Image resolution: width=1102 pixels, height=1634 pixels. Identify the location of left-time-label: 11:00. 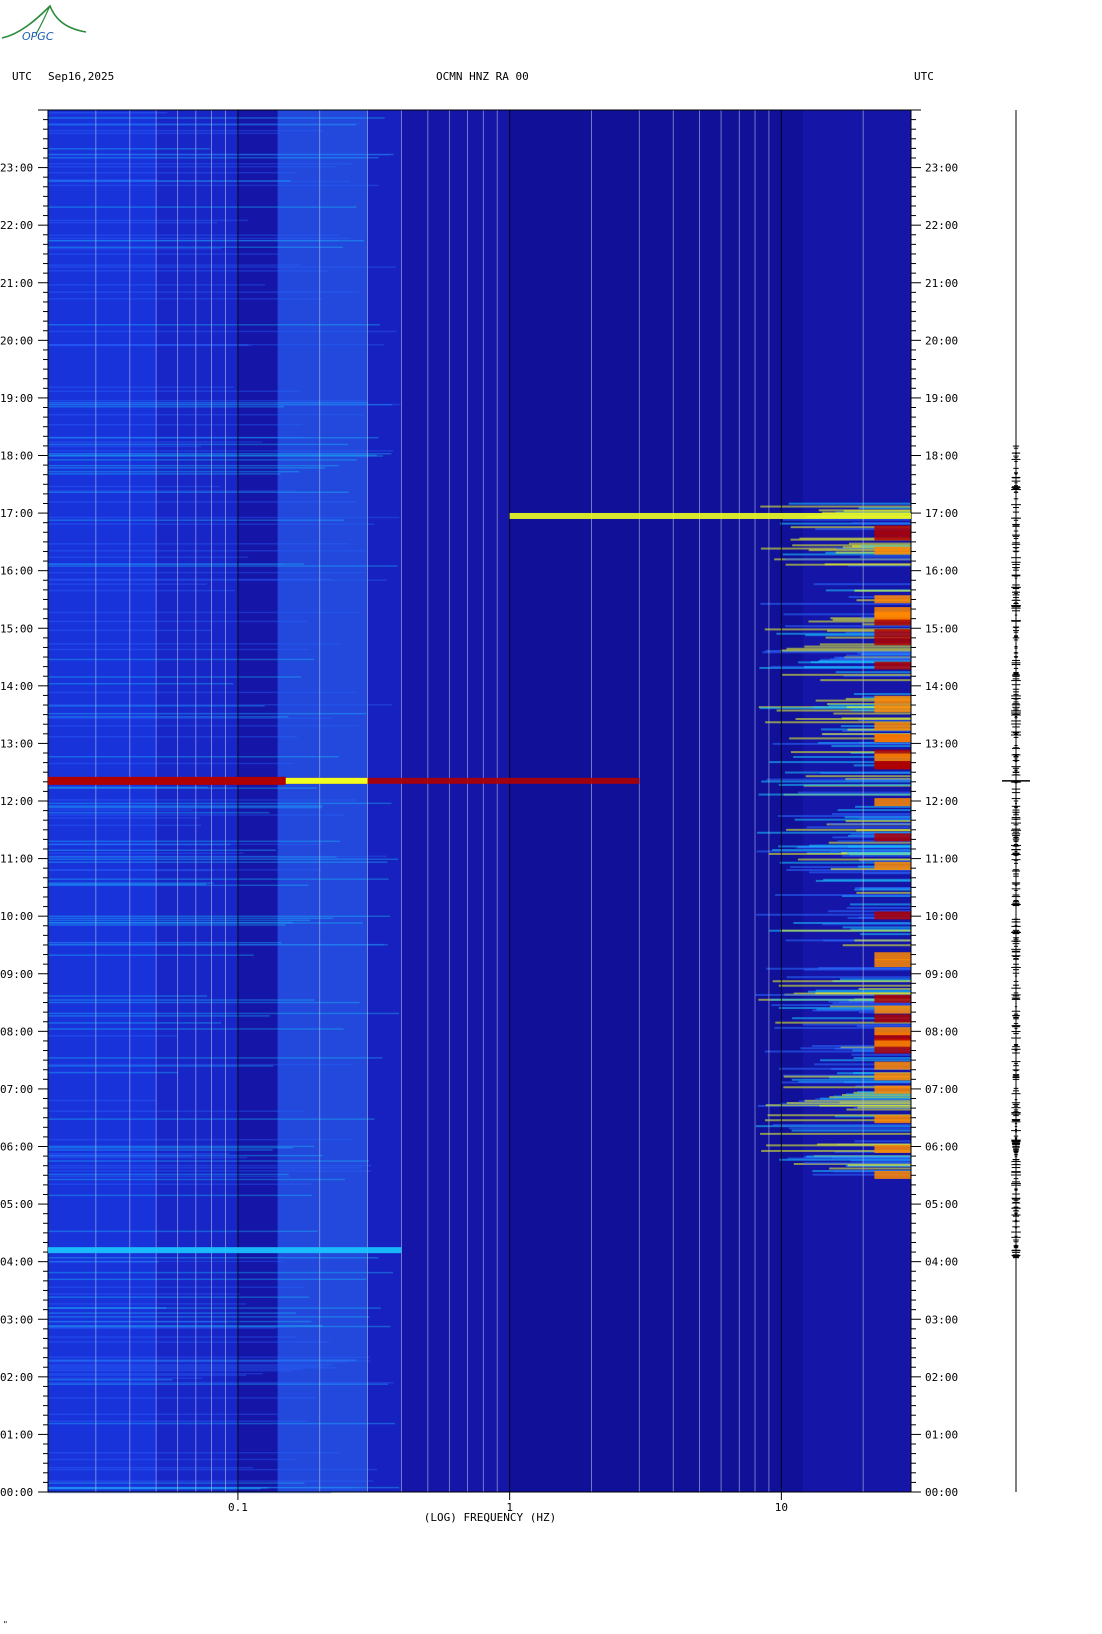
(16, 859).